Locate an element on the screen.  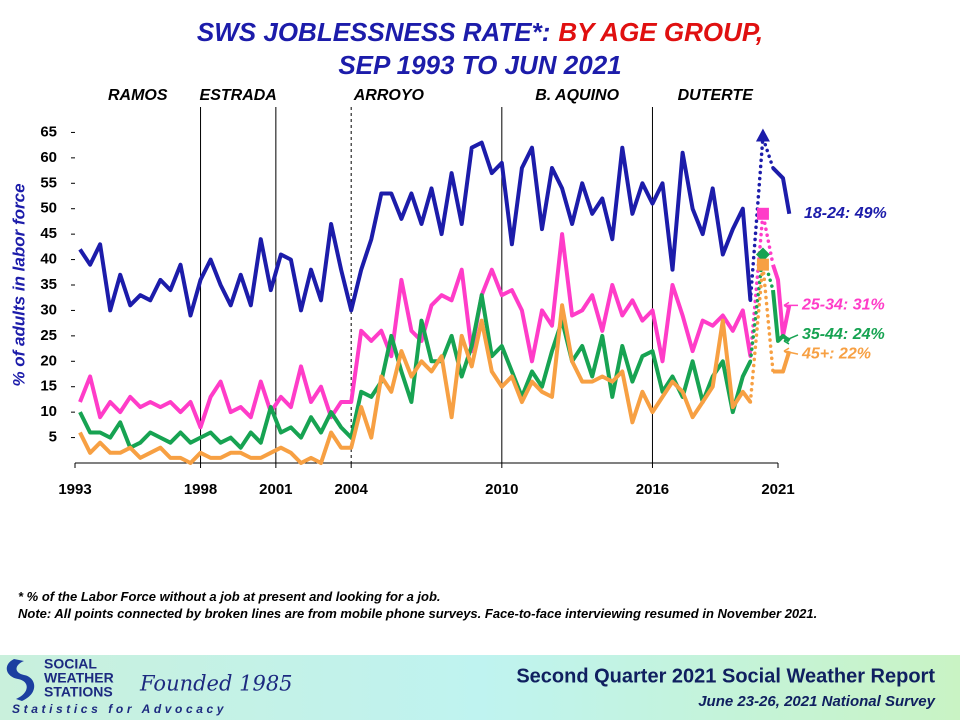
y-tick-label: 30 is located at coordinates (48, 309).